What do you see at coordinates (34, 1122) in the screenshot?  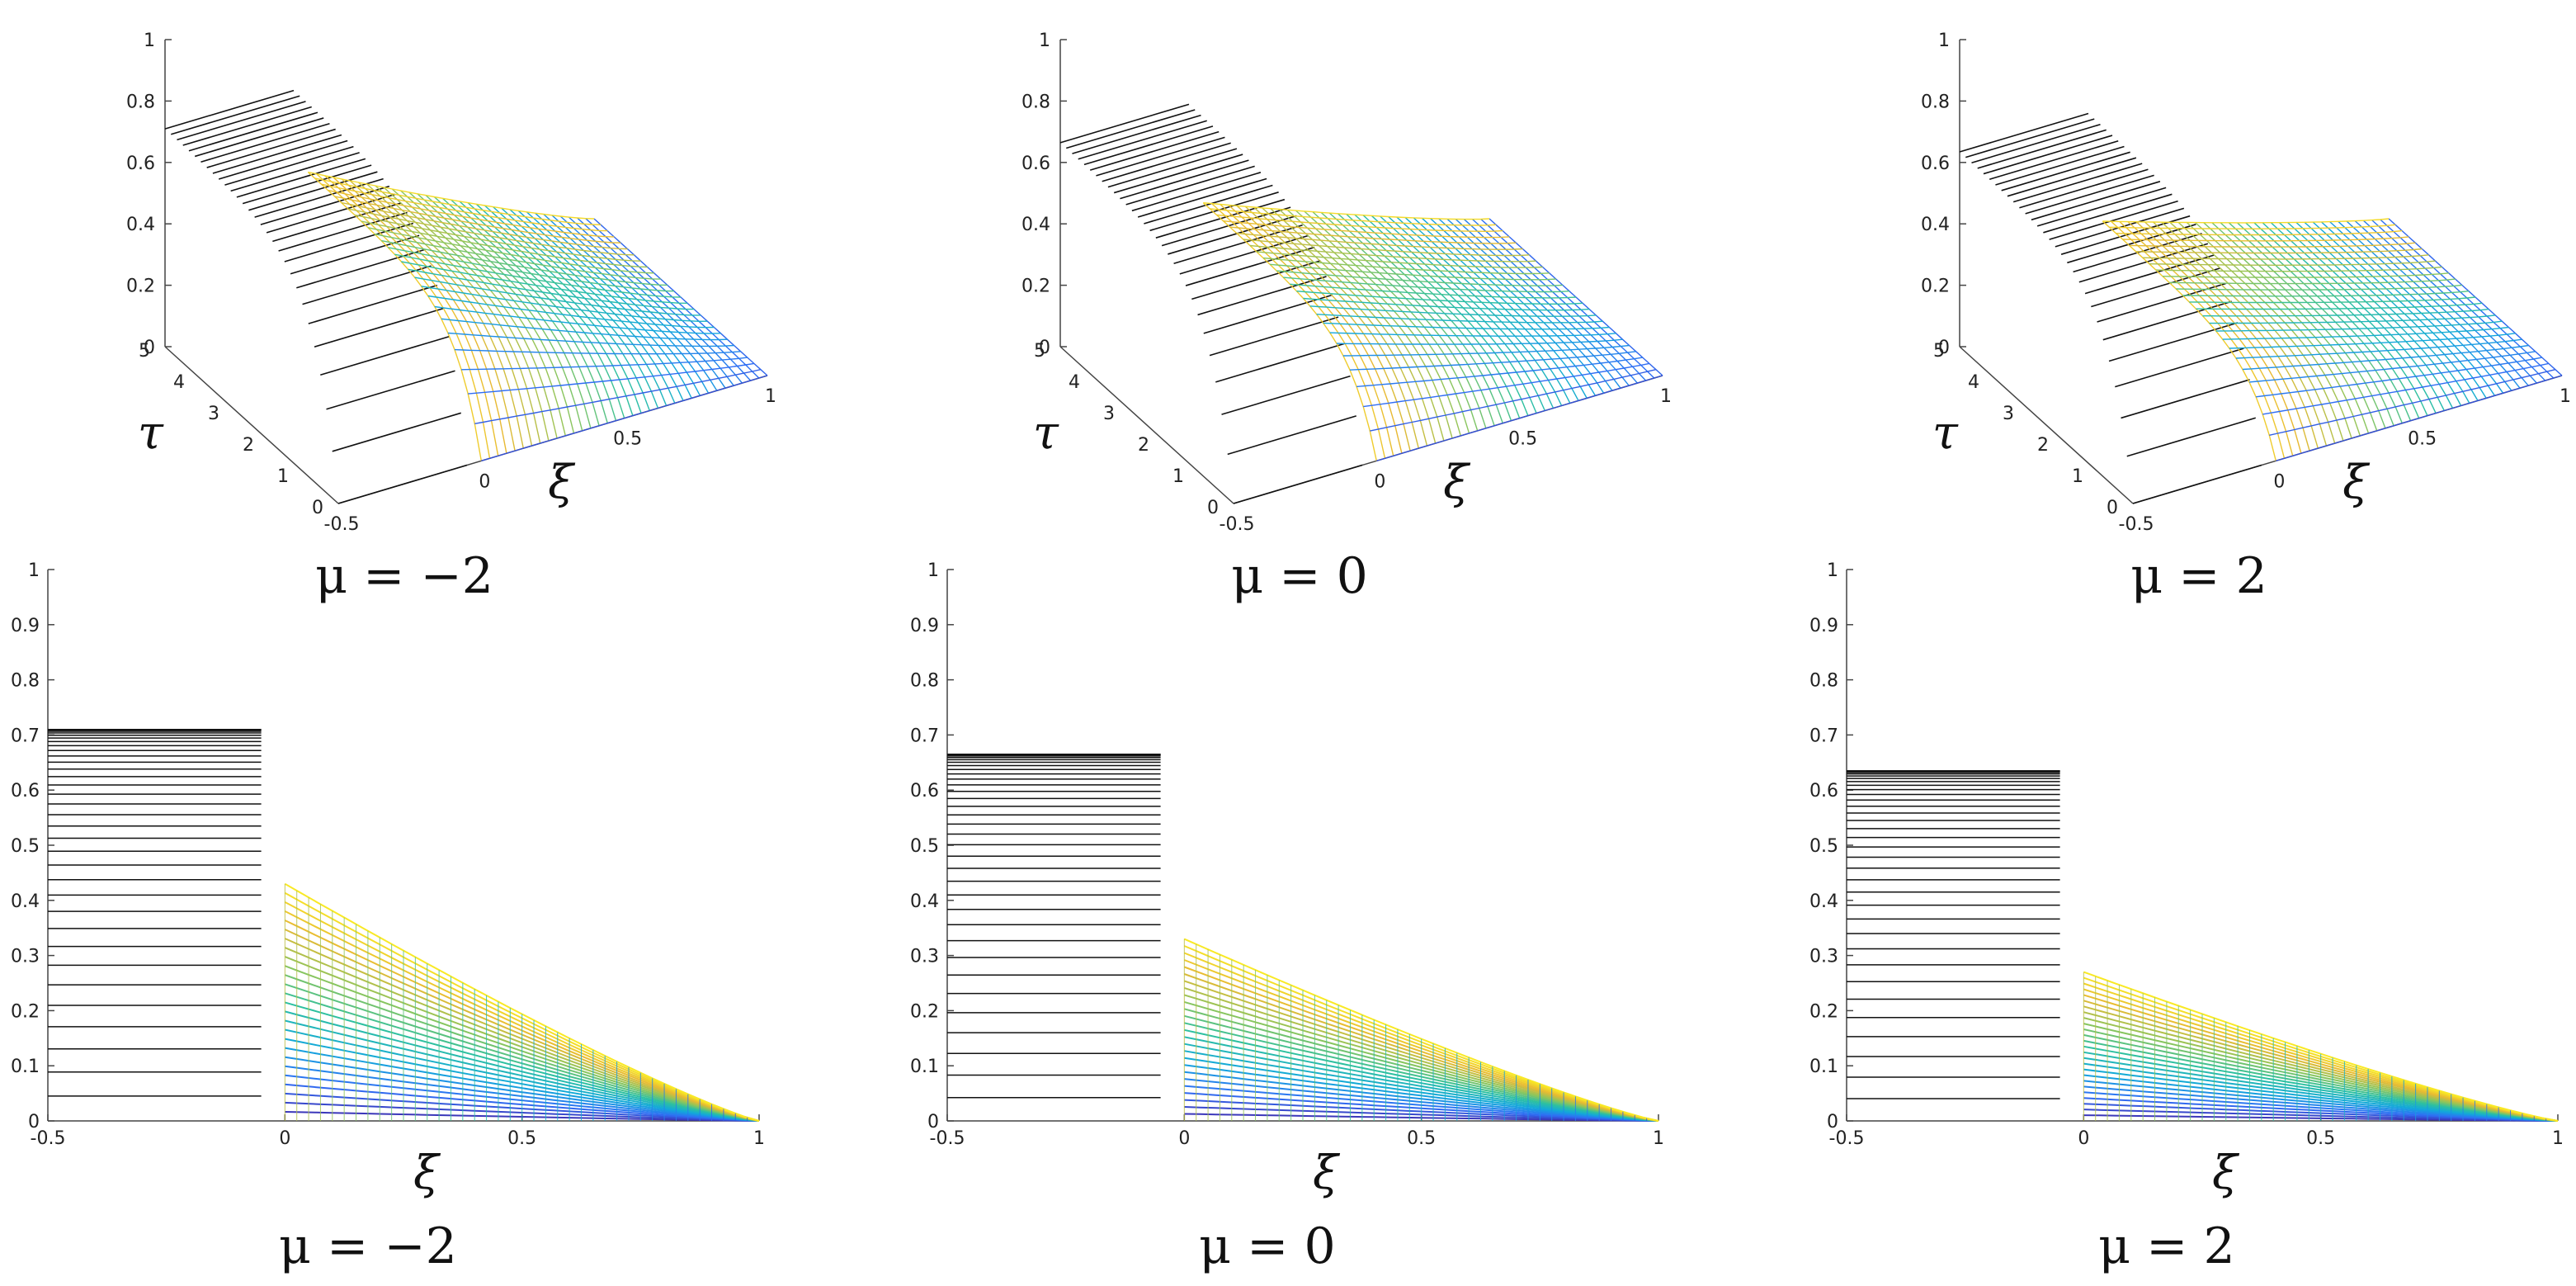 I see `y-tick-label: 0` at bounding box center [34, 1122].